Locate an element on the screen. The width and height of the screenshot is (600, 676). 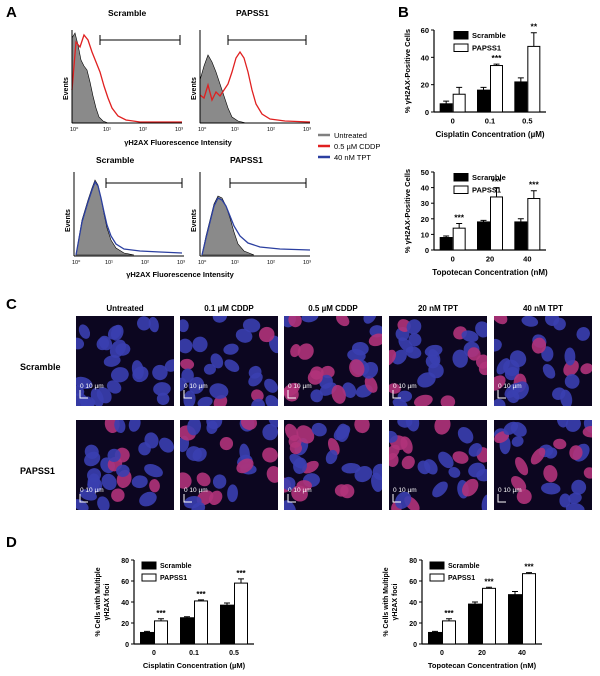
b-bottom-xtick-label: 20 is located at coordinates (490, 259).